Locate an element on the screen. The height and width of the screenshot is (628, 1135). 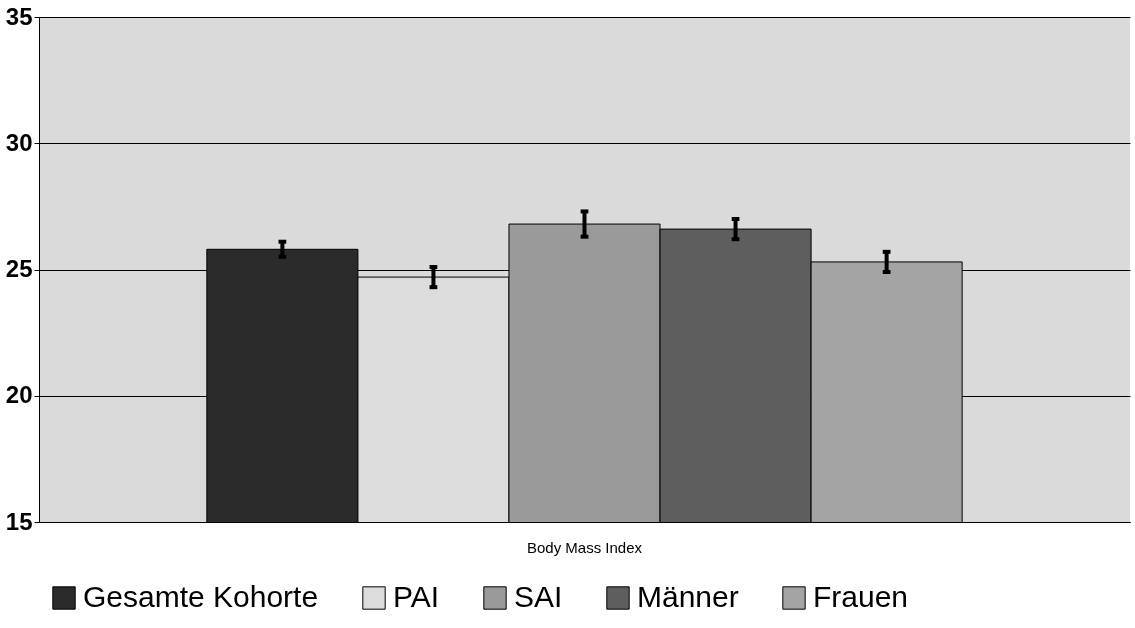
legend-label: Frauen is located at coordinates (861, 596).